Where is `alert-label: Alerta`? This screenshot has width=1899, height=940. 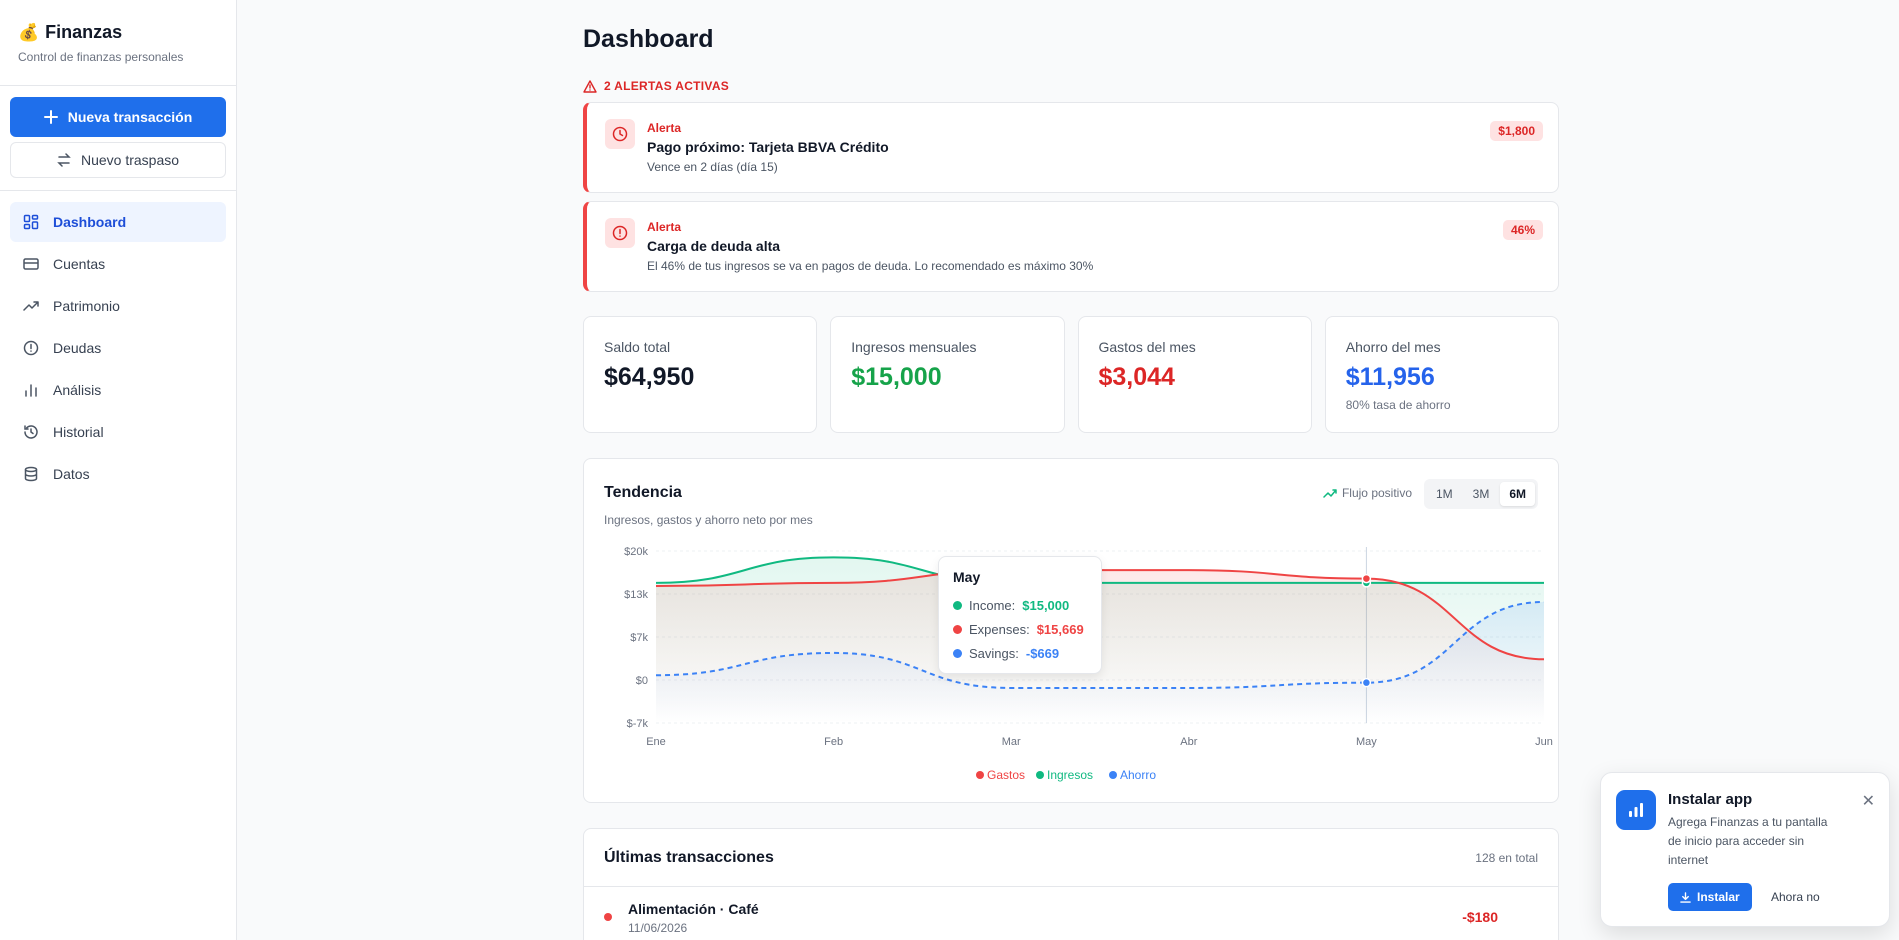 alert-label: Alerta is located at coordinates (664, 227).